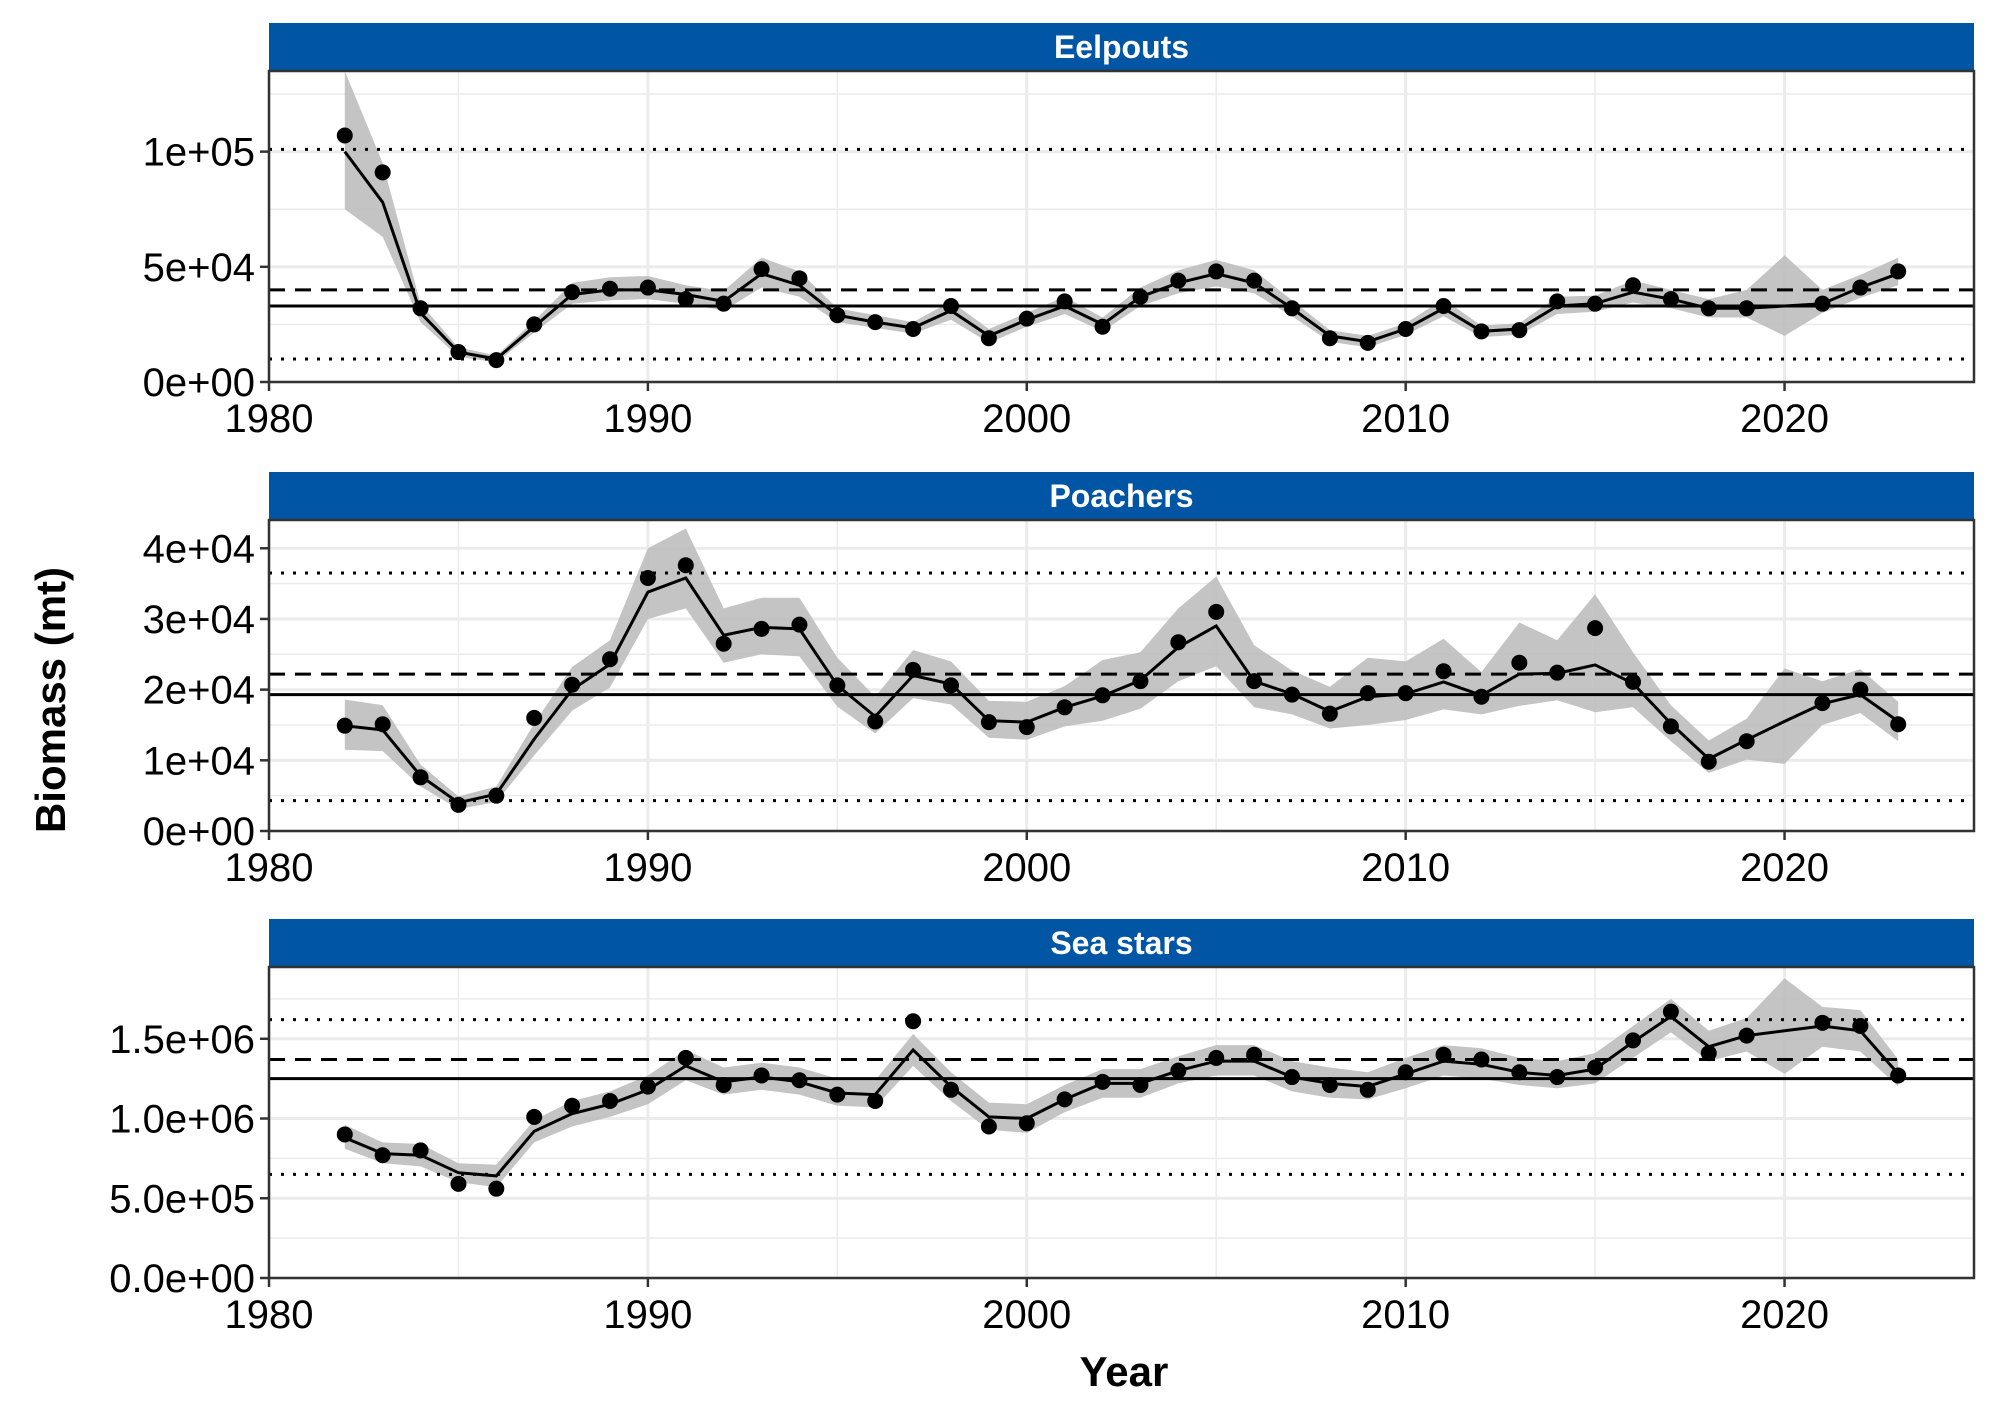  What do you see at coordinates (647, 1315) in the screenshot?
I see `x-tick-label: 1990` at bounding box center [647, 1315].